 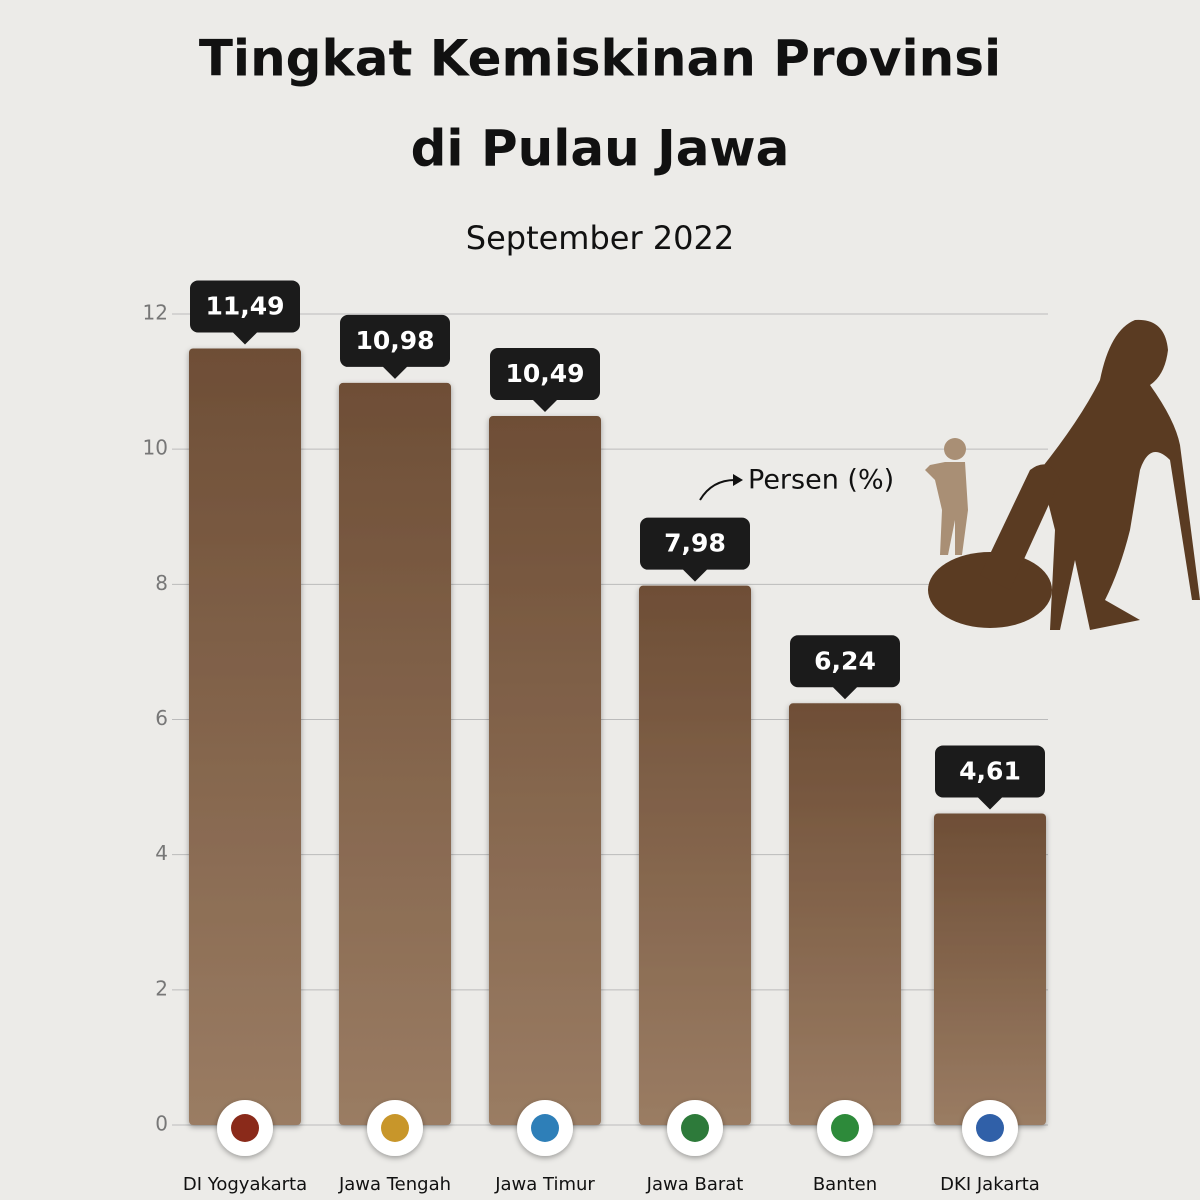 What do you see at coordinates (600, 238) in the screenshot?
I see `chart-subtitle: September 2022` at bounding box center [600, 238].